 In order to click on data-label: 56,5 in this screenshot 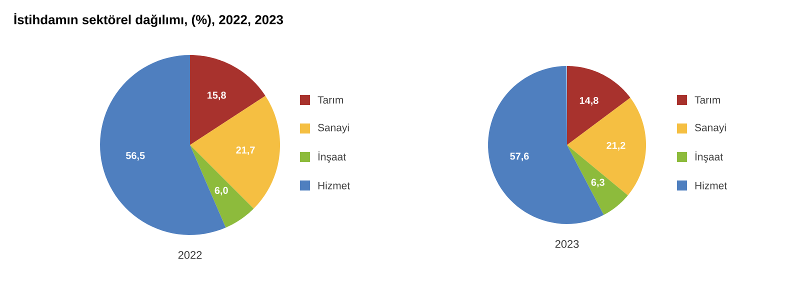, I will do `click(135, 156)`.